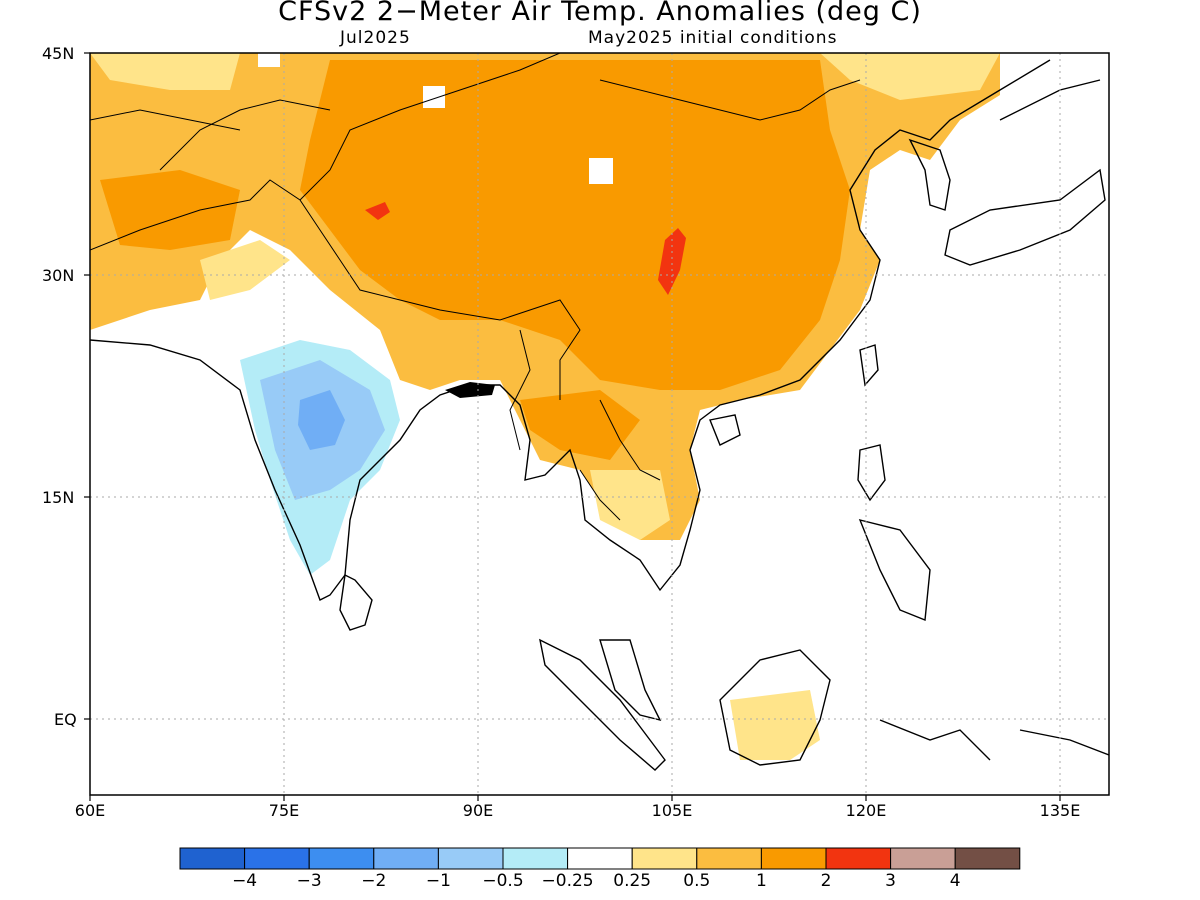 The width and height of the screenshot is (1200, 900). I want to click on colorbar-label: −1, so click(438, 881).